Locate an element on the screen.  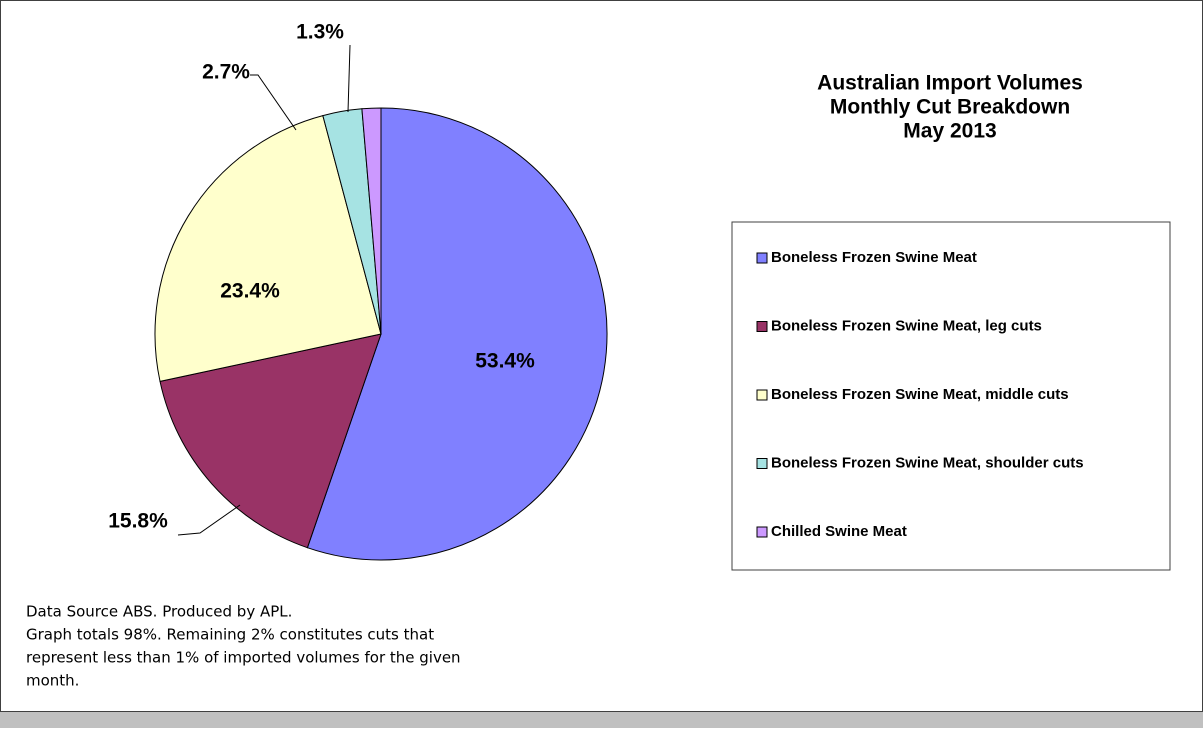
chart-title: Australian Import Volumes is located at coordinates (950, 83).